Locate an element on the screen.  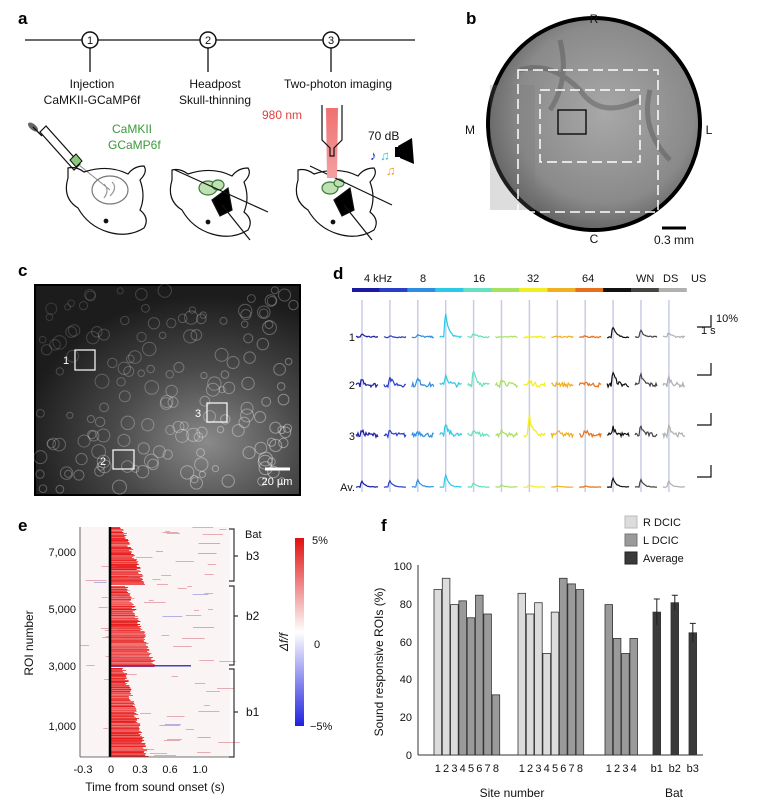
x-tick-label: 3 is located at coordinates (625, 769).